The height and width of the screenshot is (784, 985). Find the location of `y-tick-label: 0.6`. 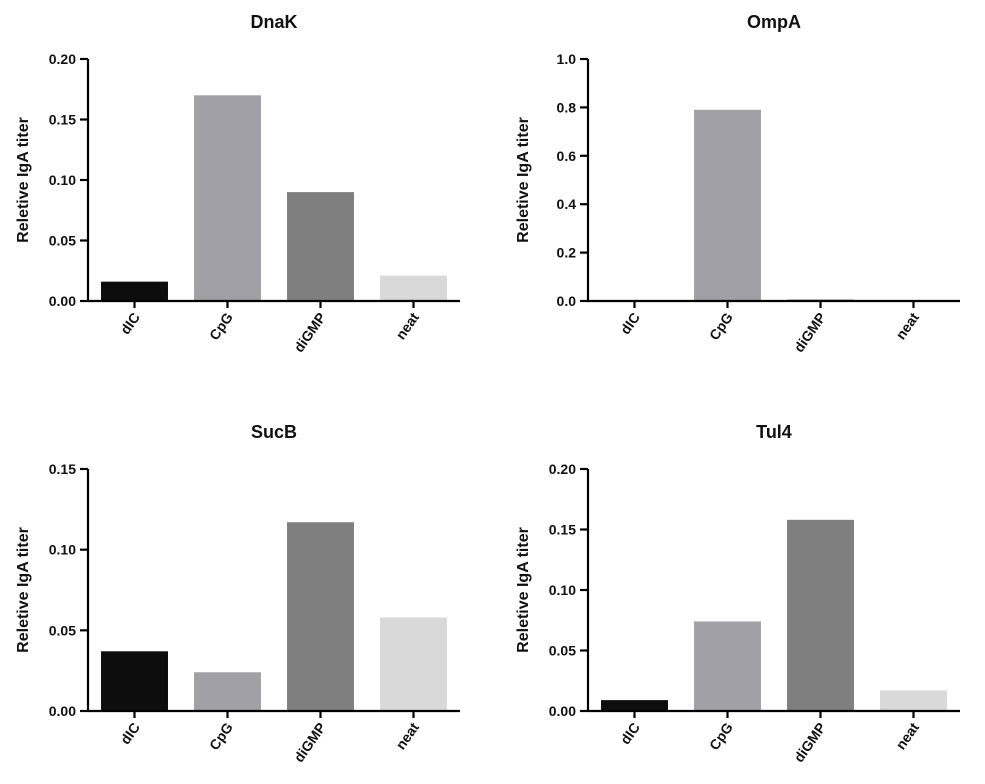

y-tick-label: 0.6 is located at coordinates (567, 156).